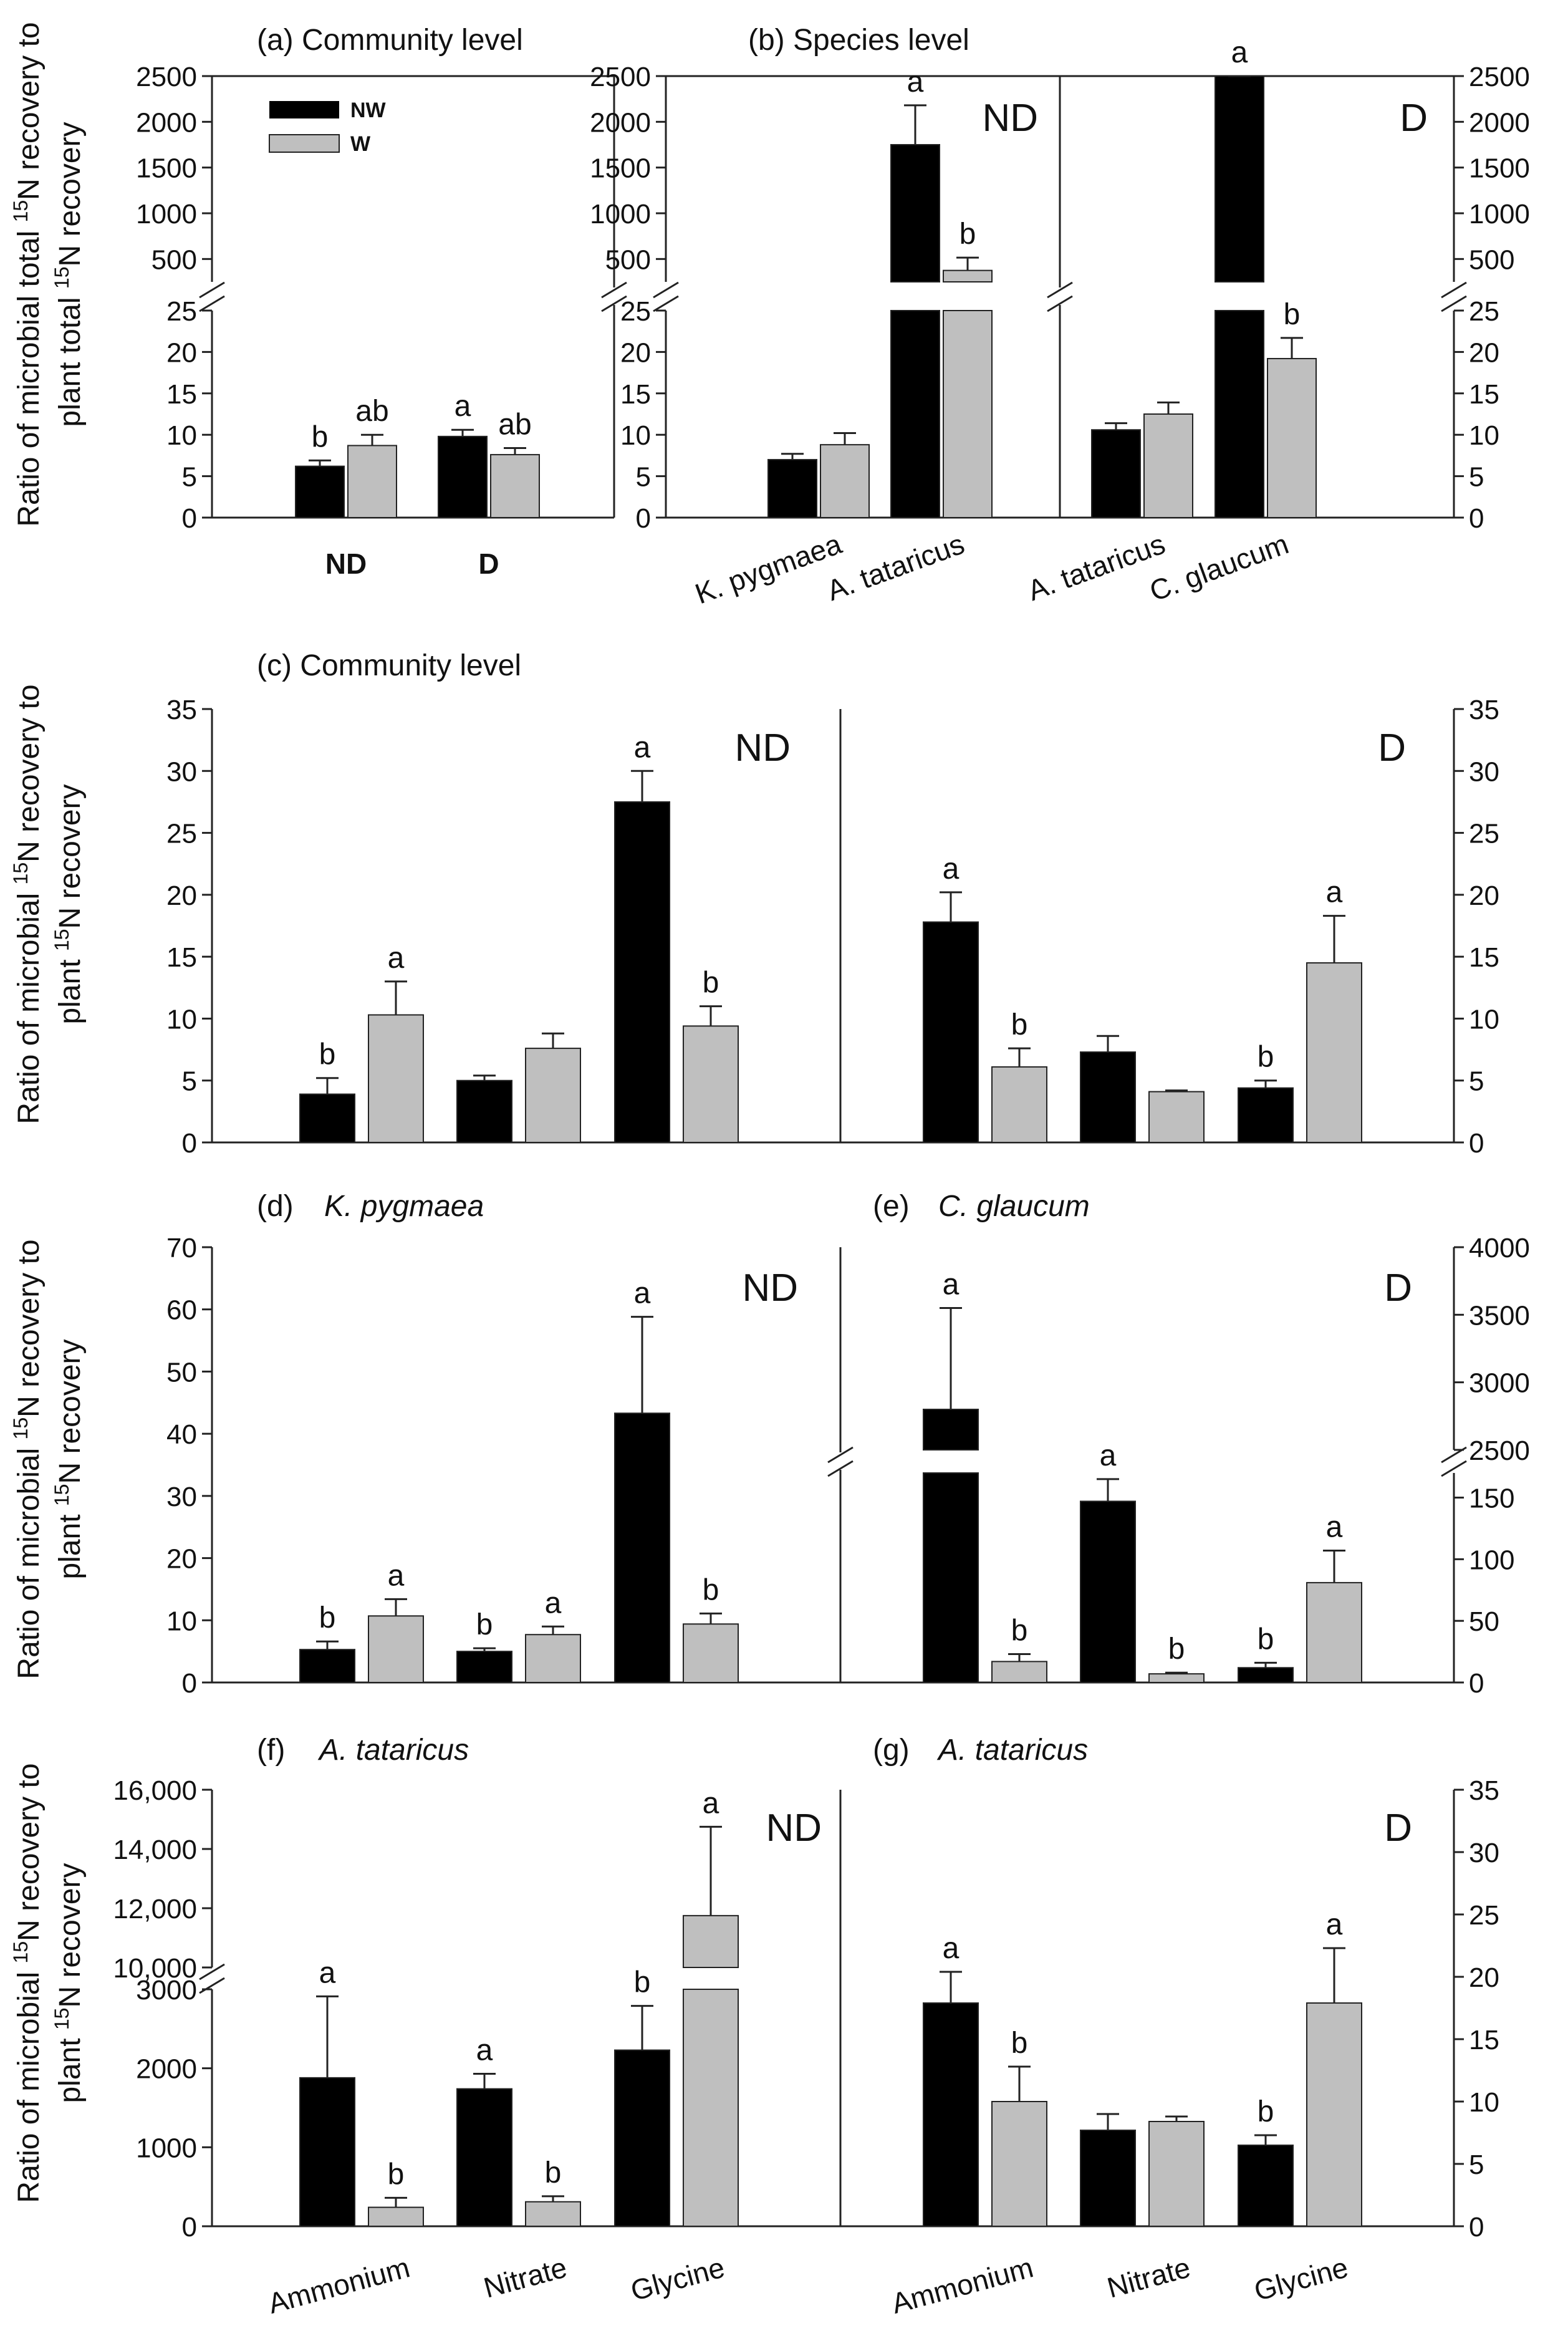 This screenshot has height=2341, width=1568. Describe the element at coordinates (840, 1455) in the screenshot. I see `e-break-mid-break-line` at that location.